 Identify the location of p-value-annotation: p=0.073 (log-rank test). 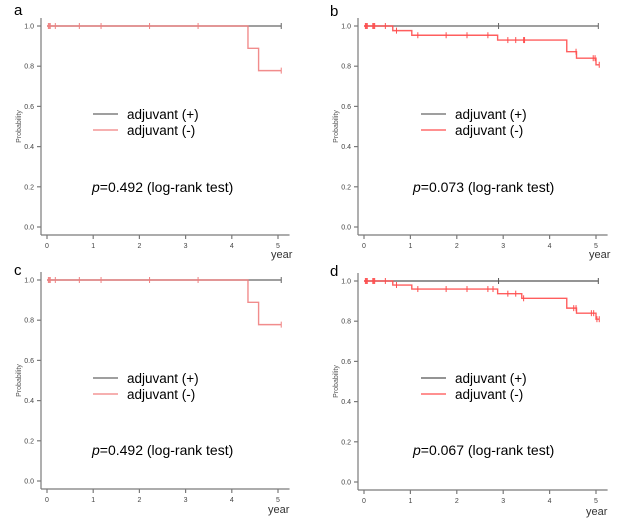
(483, 187).